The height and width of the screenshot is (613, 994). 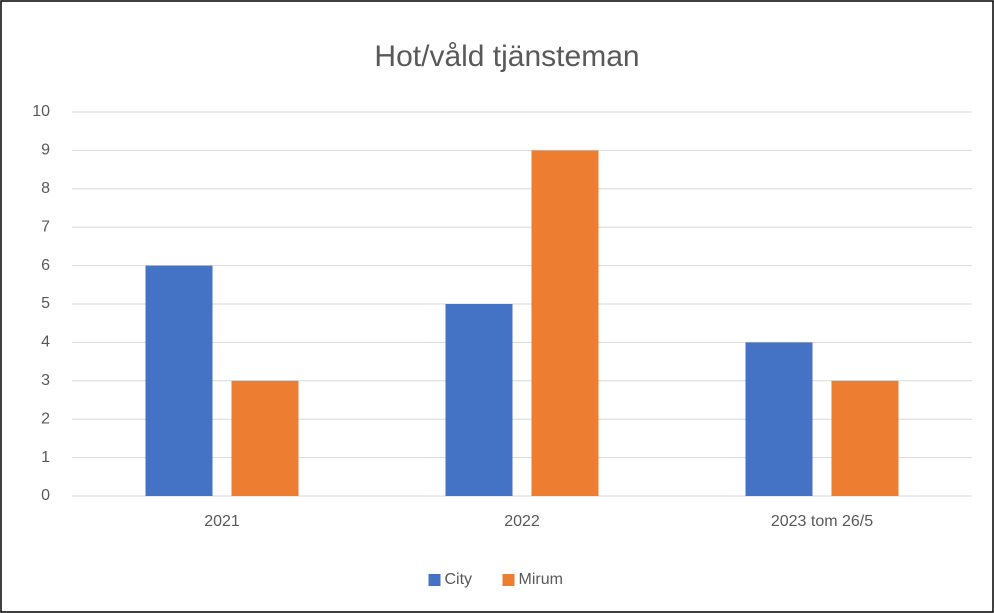 I want to click on legend-label: Mirum, so click(x=541, y=579).